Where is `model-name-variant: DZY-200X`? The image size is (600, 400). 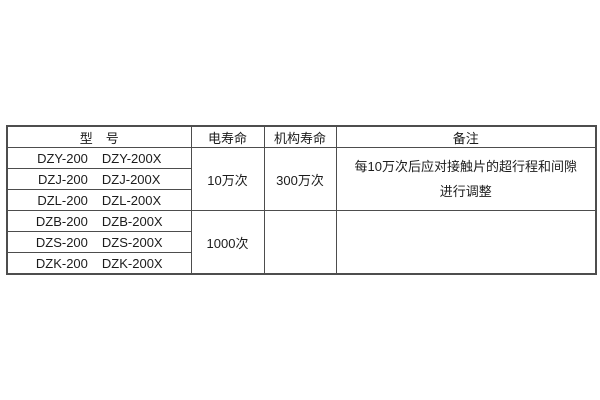 model-name-variant: DZY-200X is located at coordinates (131, 158).